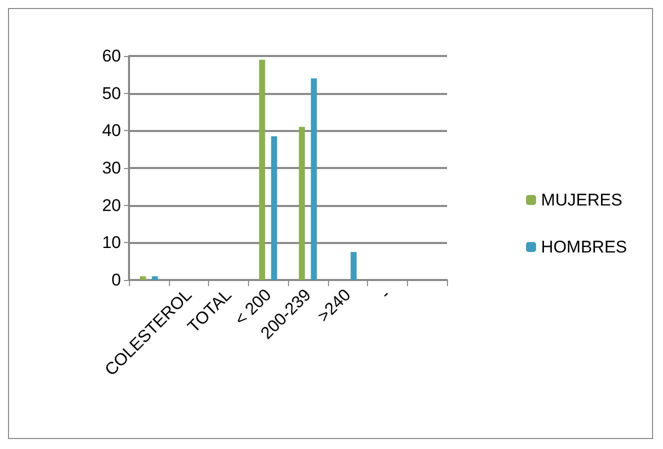 Image resolution: width=663 pixels, height=449 pixels. What do you see at coordinates (111, 242) in the screenshot?
I see `y-tick-label: 10` at bounding box center [111, 242].